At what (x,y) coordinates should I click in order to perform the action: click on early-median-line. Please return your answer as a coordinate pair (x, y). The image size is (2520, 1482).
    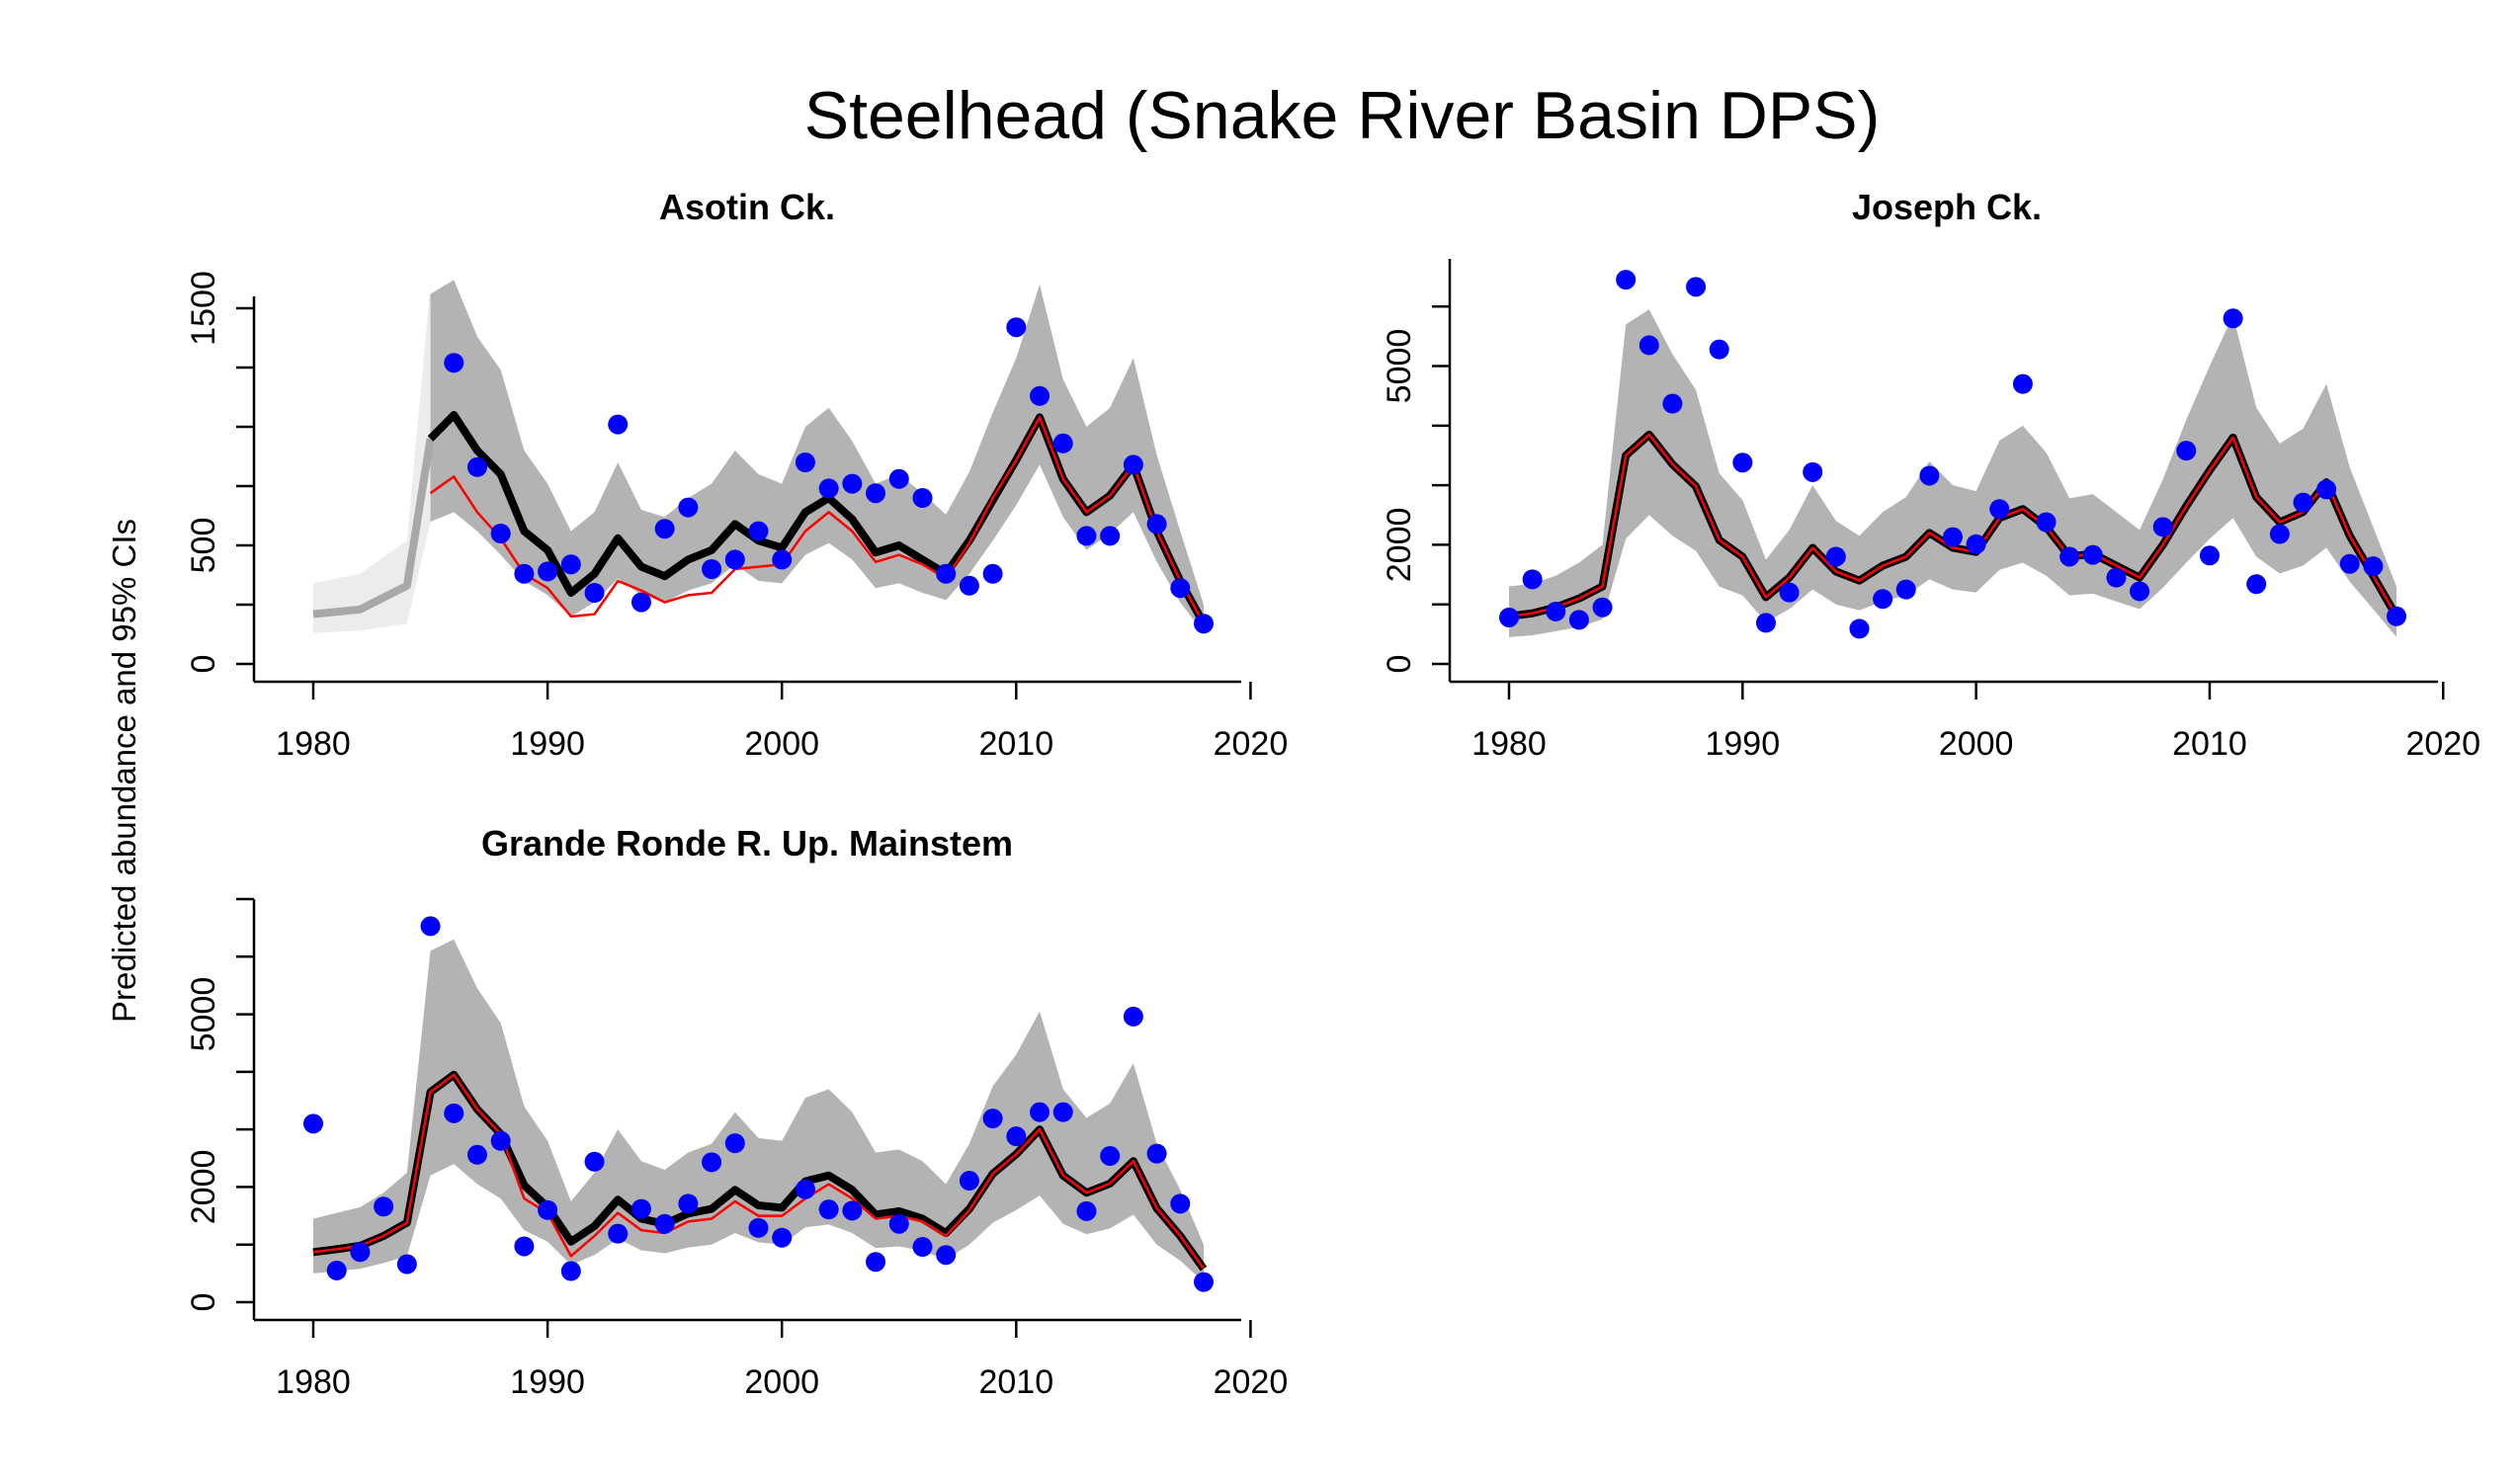
    Looking at the image, I should click on (373, 528).